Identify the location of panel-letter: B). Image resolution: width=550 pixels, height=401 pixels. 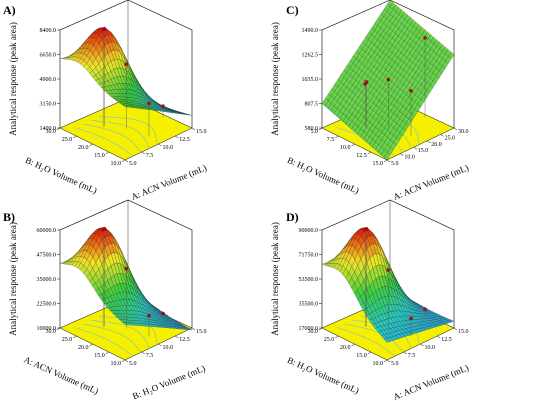
(9, 217).